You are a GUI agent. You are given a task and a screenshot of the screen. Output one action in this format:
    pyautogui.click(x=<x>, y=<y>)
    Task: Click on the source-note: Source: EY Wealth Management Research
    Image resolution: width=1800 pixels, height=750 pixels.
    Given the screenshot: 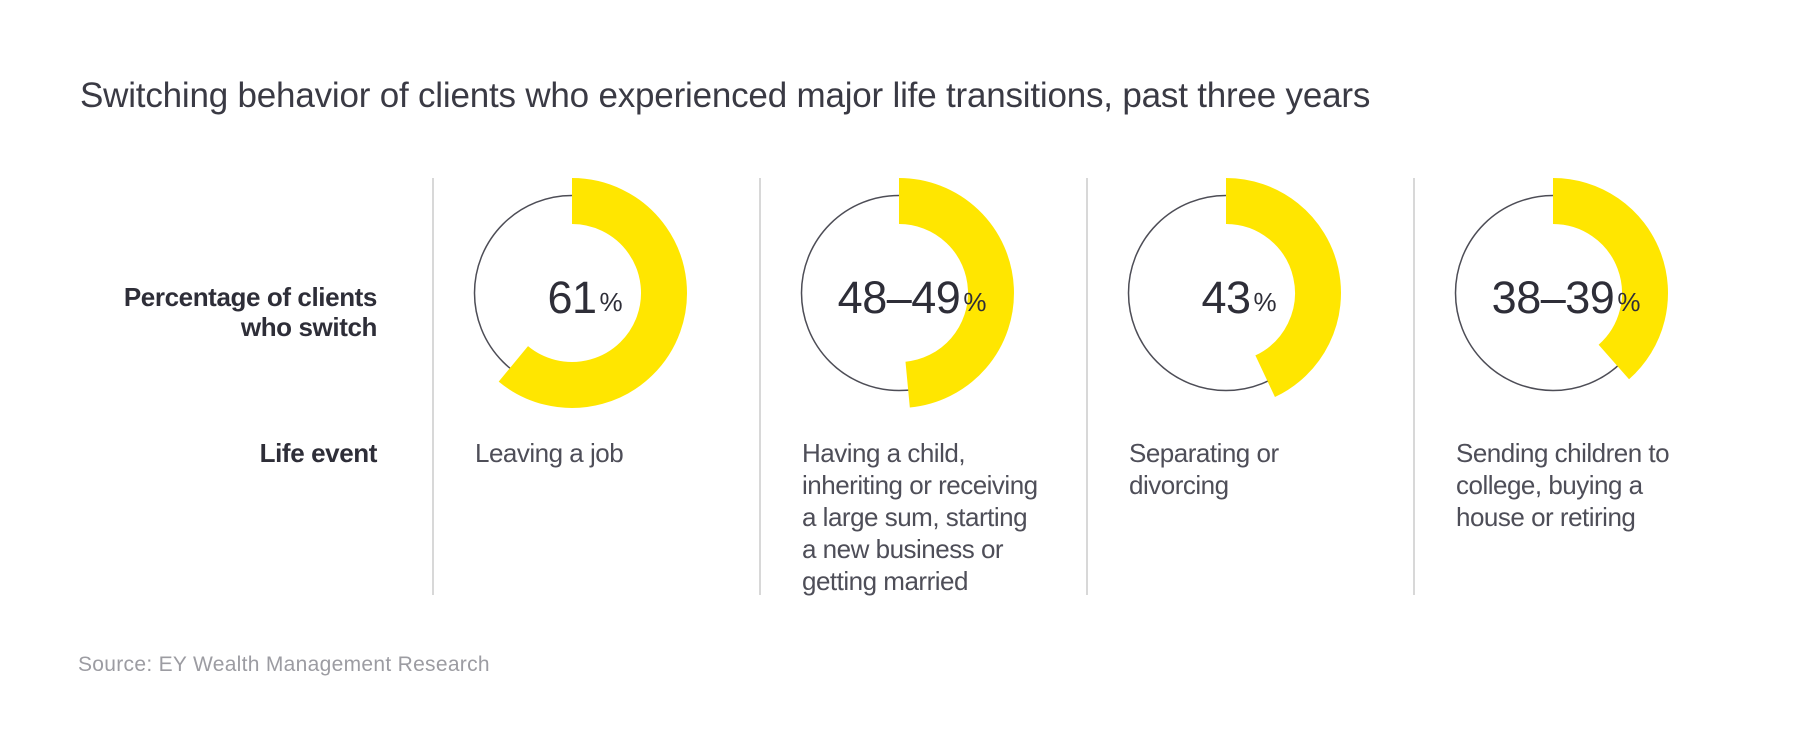 What is the action you would take?
    pyautogui.click(x=284, y=664)
    